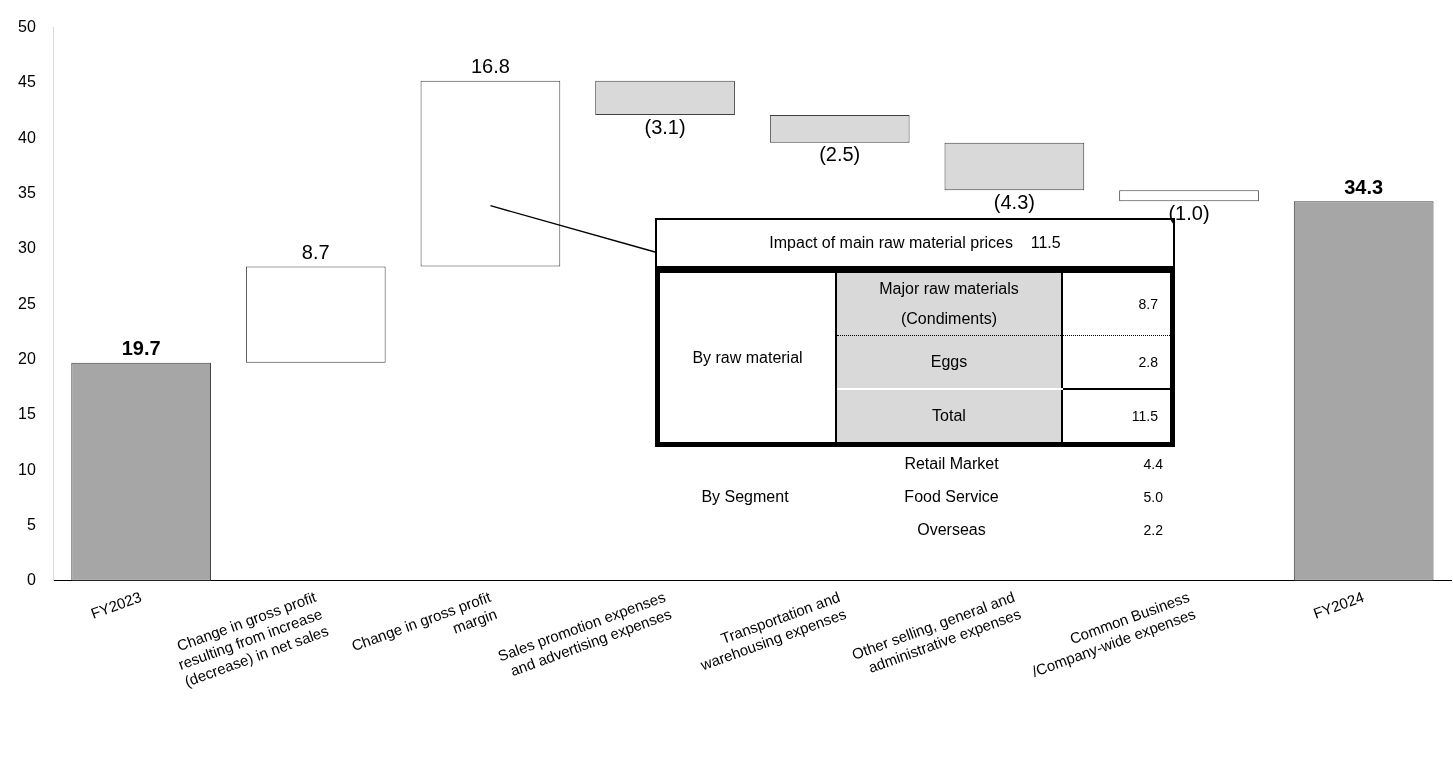 This screenshot has width=1453, height=758. What do you see at coordinates (951, 529) in the screenshot?
I see `annotation: Overseas` at bounding box center [951, 529].